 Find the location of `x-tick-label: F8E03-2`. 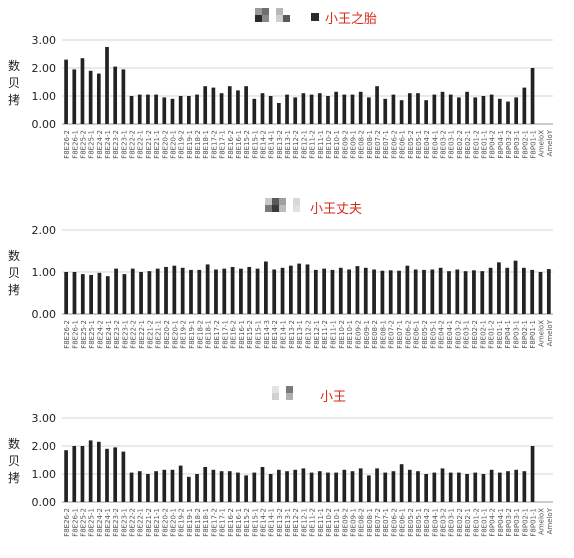

x-tick-label: F8E03-2 is located at coordinates (458, 334).